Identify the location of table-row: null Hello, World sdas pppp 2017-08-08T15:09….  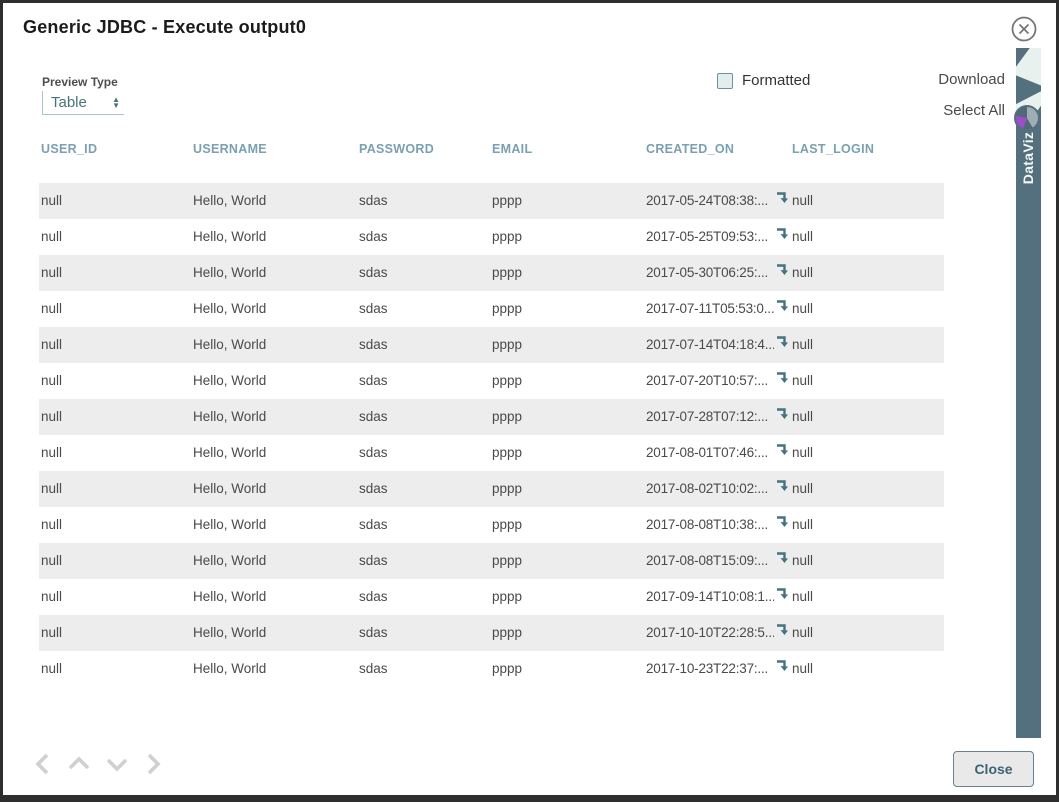
(491, 561).